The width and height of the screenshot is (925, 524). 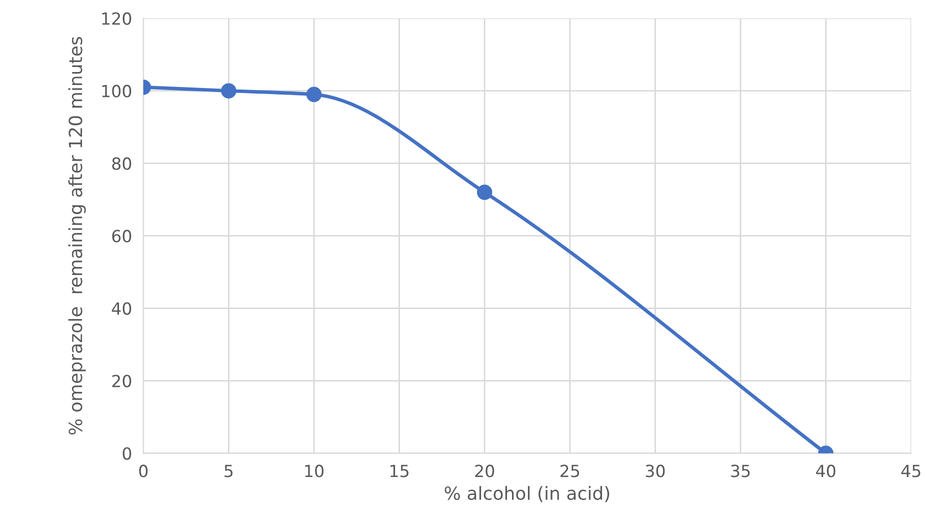 What do you see at coordinates (570, 471) in the screenshot?
I see `x-tick-label: 25` at bounding box center [570, 471].